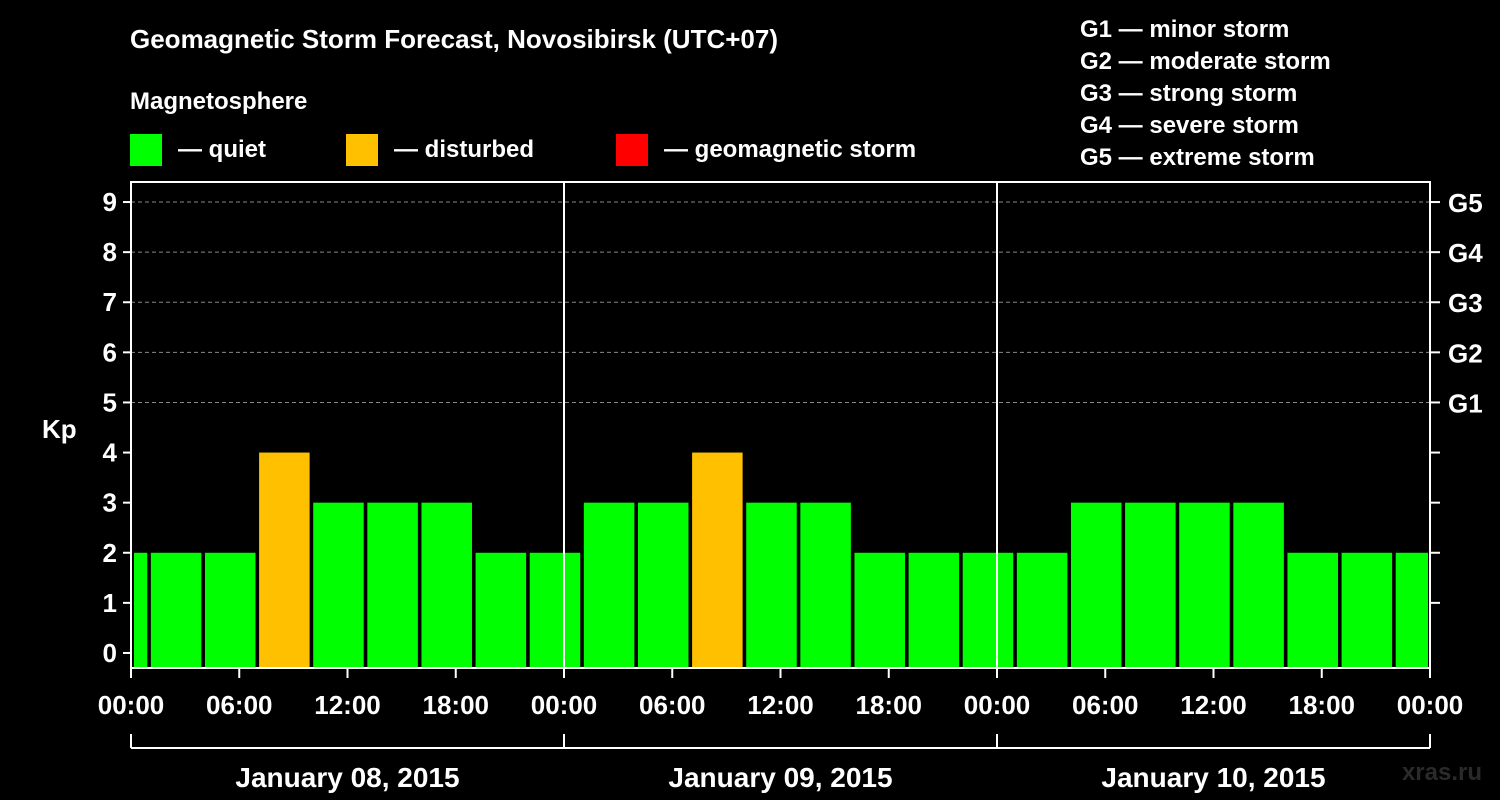  Describe the element at coordinates (790, 149) in the screenshot. I see `legend-label-storm: — geomagnetic storm` at that location.